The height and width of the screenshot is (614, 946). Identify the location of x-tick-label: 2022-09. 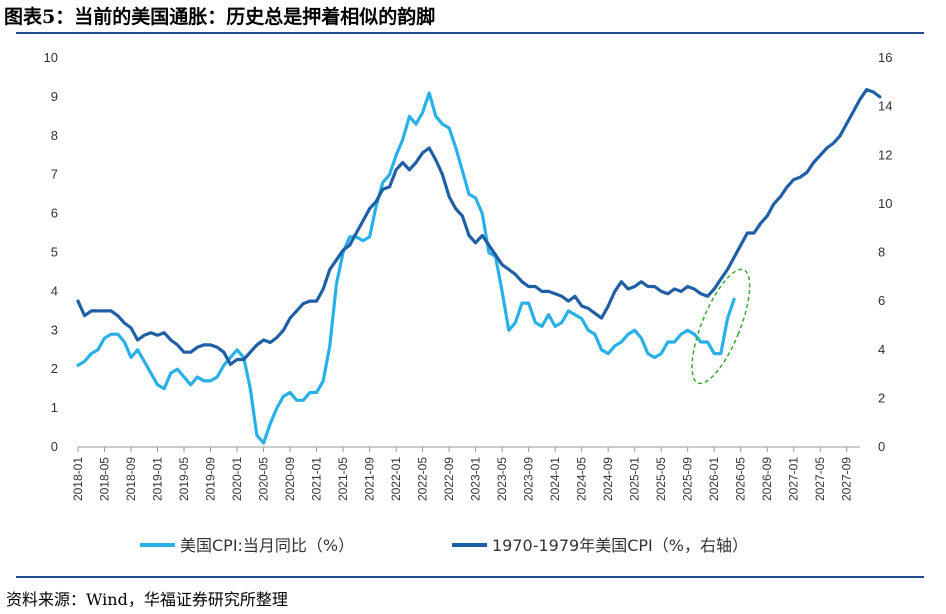
(449, 479).